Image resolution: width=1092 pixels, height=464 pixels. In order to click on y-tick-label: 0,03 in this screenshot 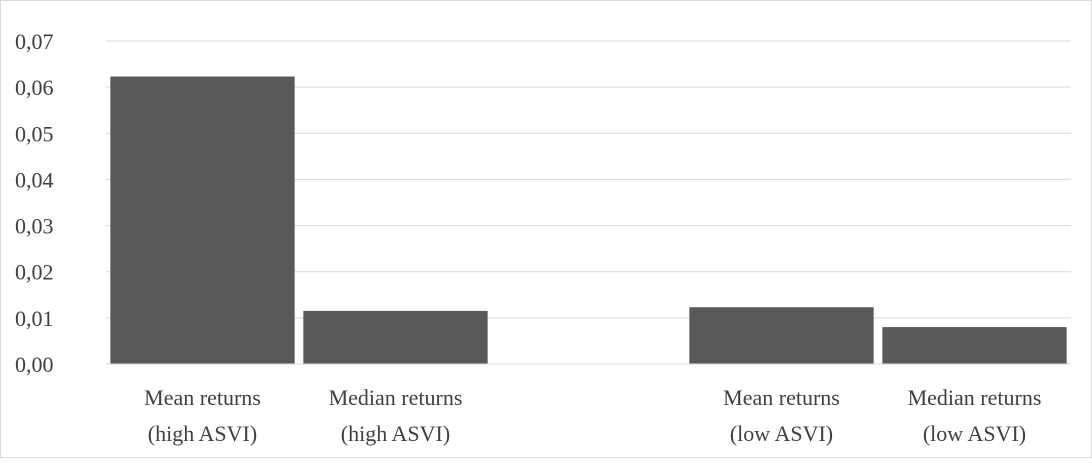, I will do `click(34, 226)`.